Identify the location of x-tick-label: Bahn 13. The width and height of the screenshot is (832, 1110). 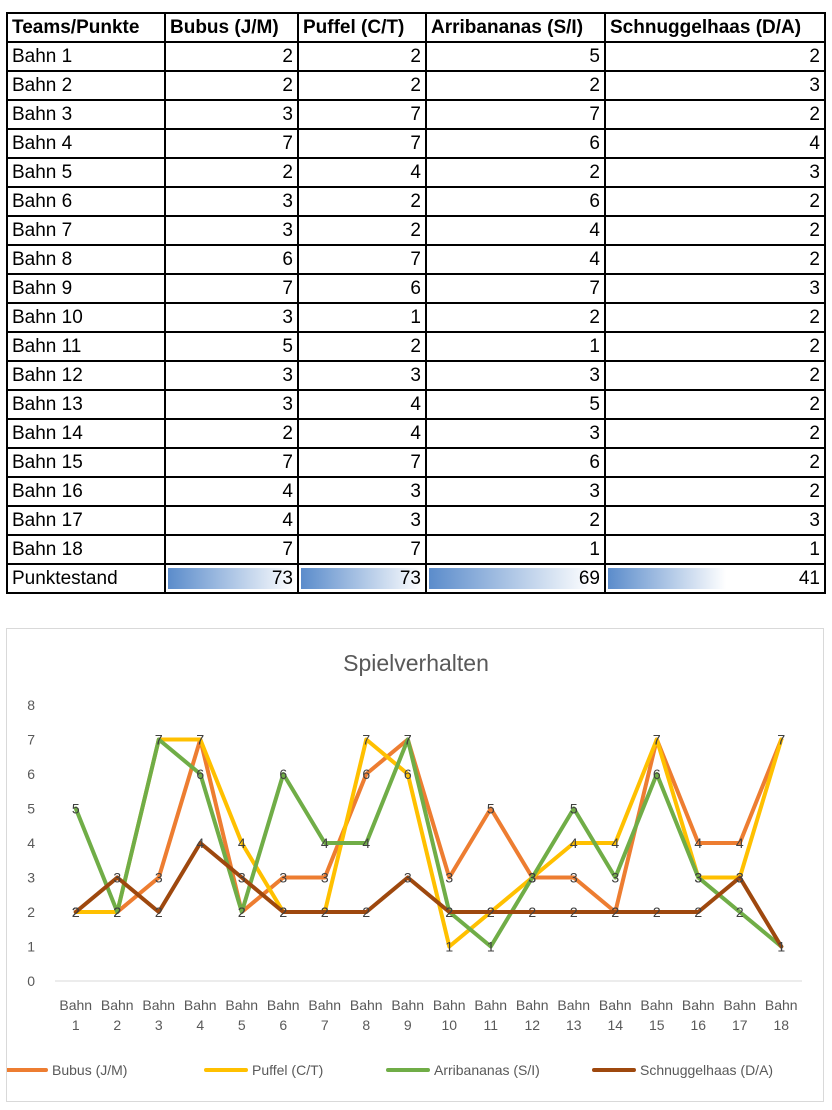
(573, 1015).